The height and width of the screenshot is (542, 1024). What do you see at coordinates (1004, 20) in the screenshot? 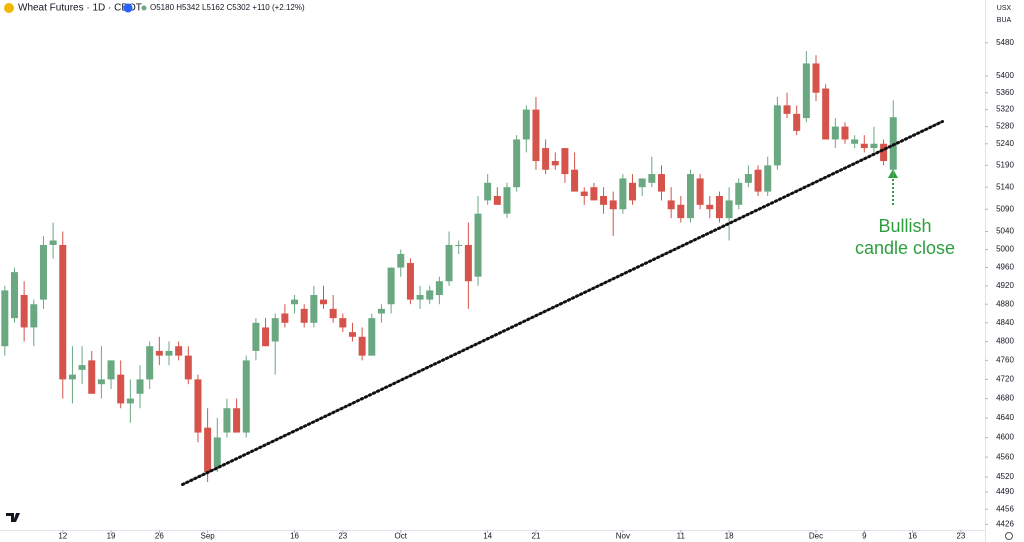
I see `unit-label: BUA` at bounding box center [1004, 20].